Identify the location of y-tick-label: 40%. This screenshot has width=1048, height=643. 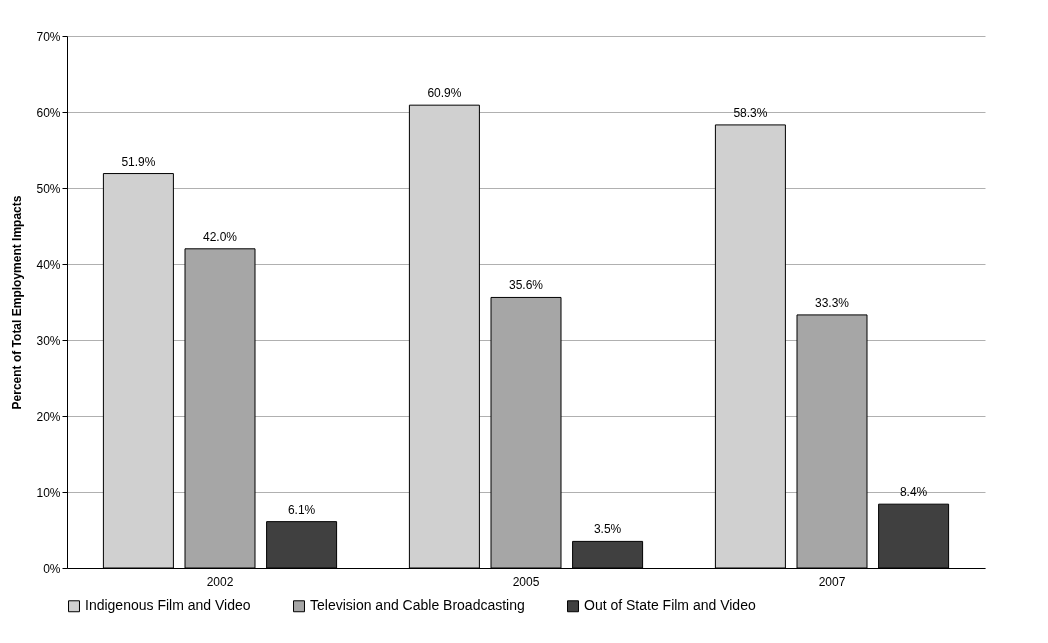
(48, 264).